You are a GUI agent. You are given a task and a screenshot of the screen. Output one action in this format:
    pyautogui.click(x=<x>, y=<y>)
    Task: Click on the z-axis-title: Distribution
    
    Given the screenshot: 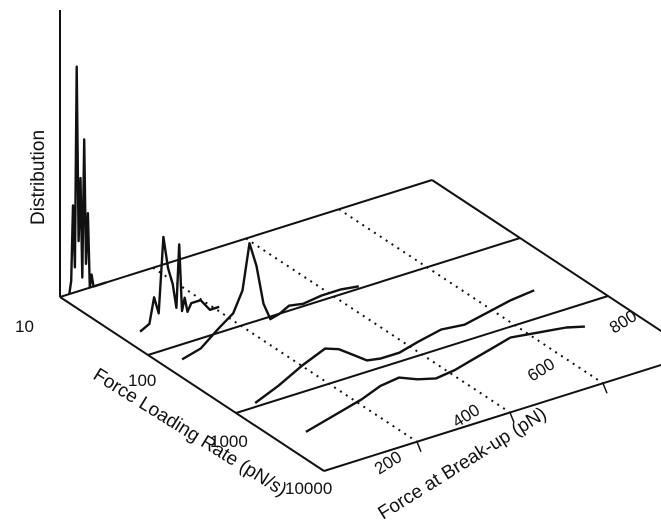 What is the action you would take?
    pyautogui.click(x=38, y=177)
    